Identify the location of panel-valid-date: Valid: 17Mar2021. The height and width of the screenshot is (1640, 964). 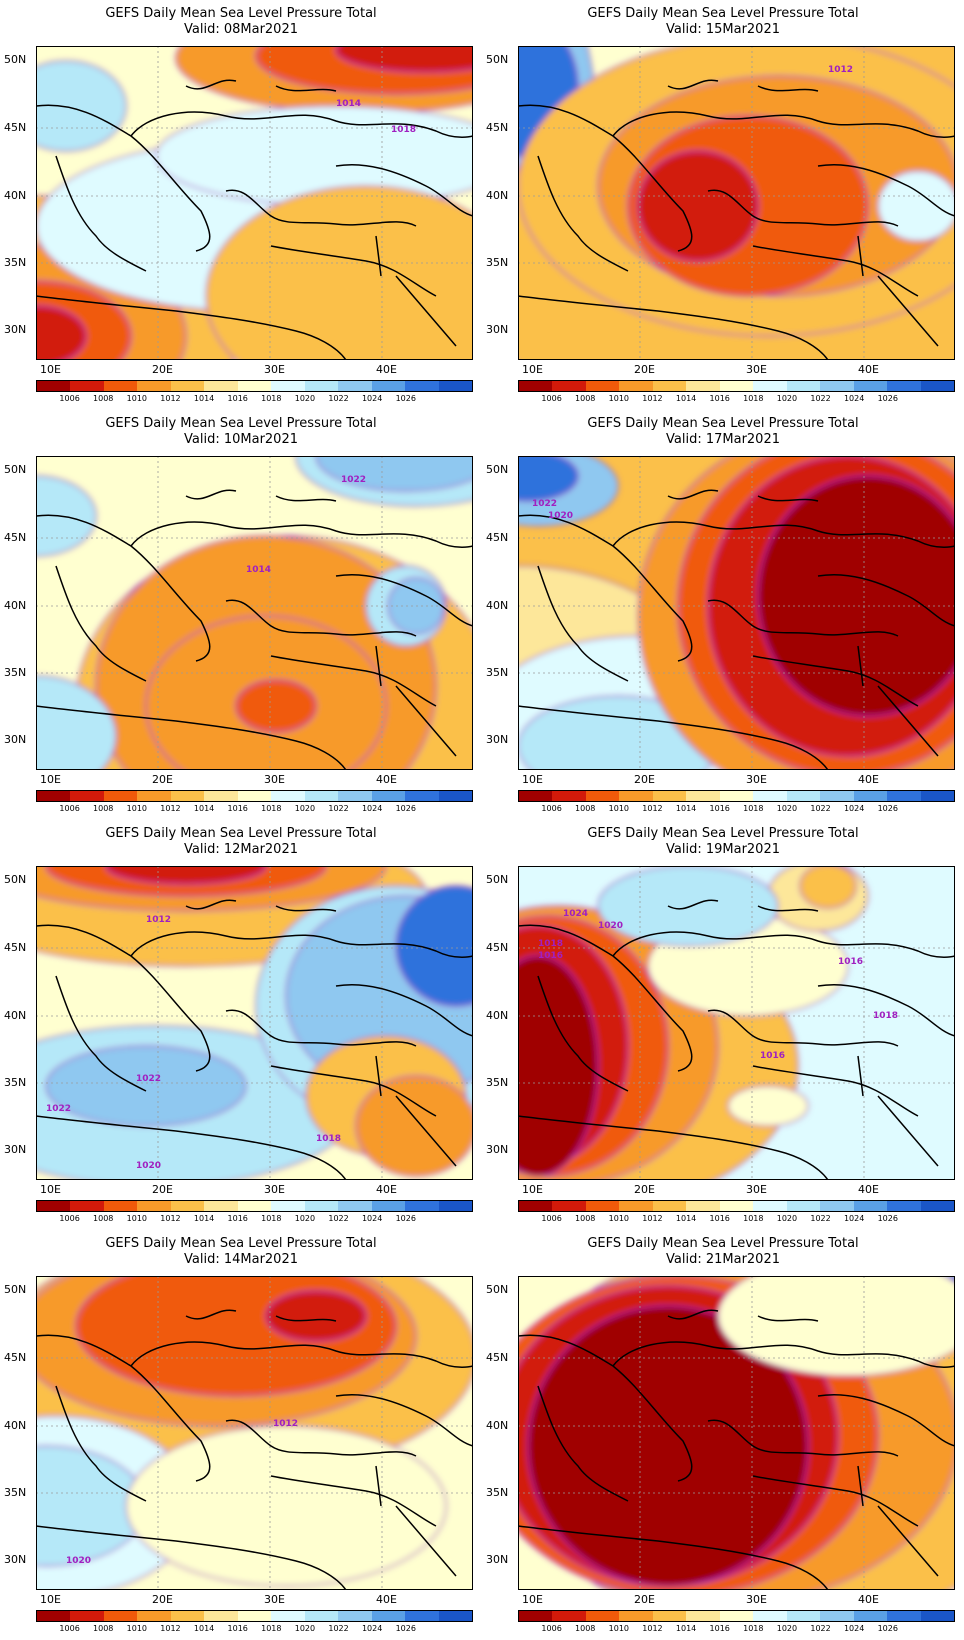
(723, 439).